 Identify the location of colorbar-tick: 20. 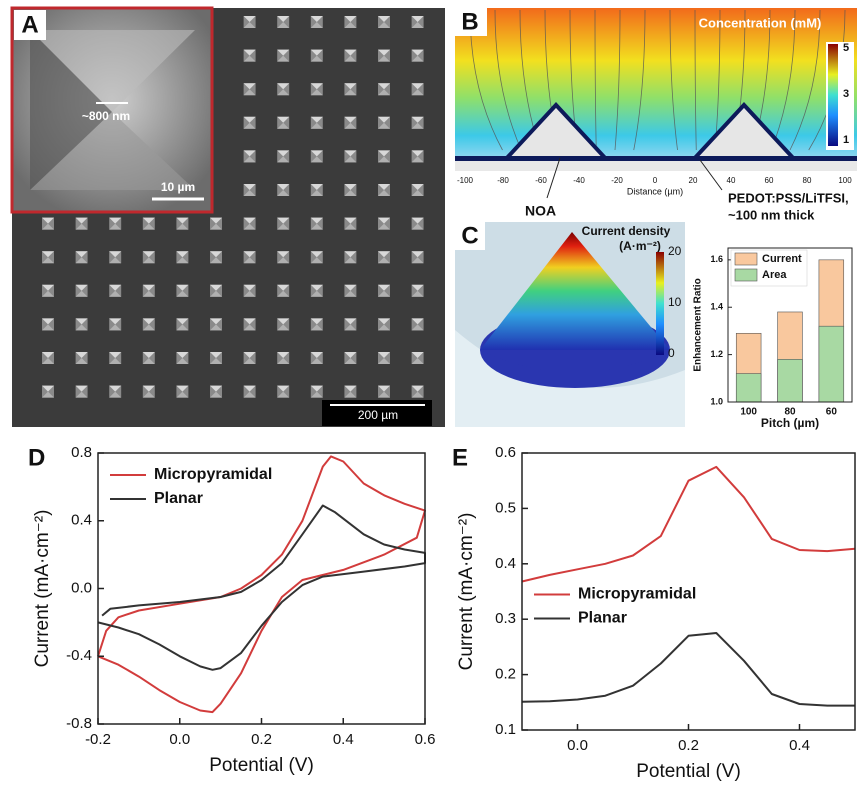
(675, 251).